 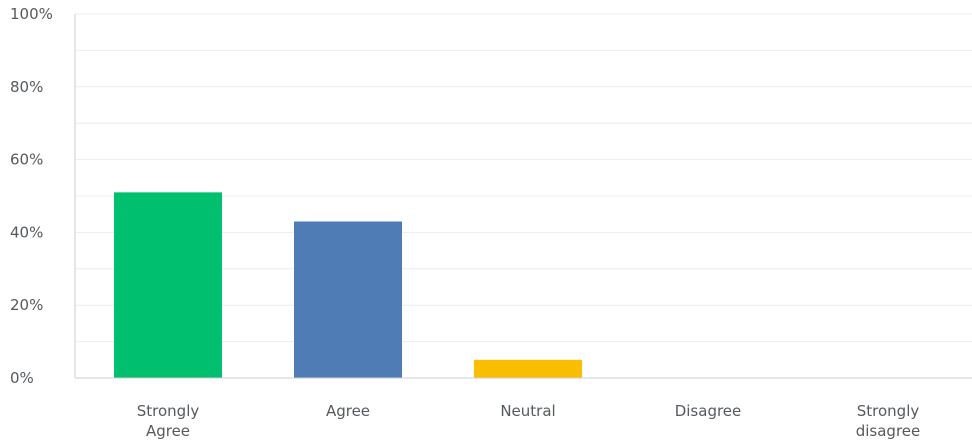 What do you see at coordinates (348, 411) in the screenshot?
I see `x-tick-label: Agree` at bounding box center [348, 411].